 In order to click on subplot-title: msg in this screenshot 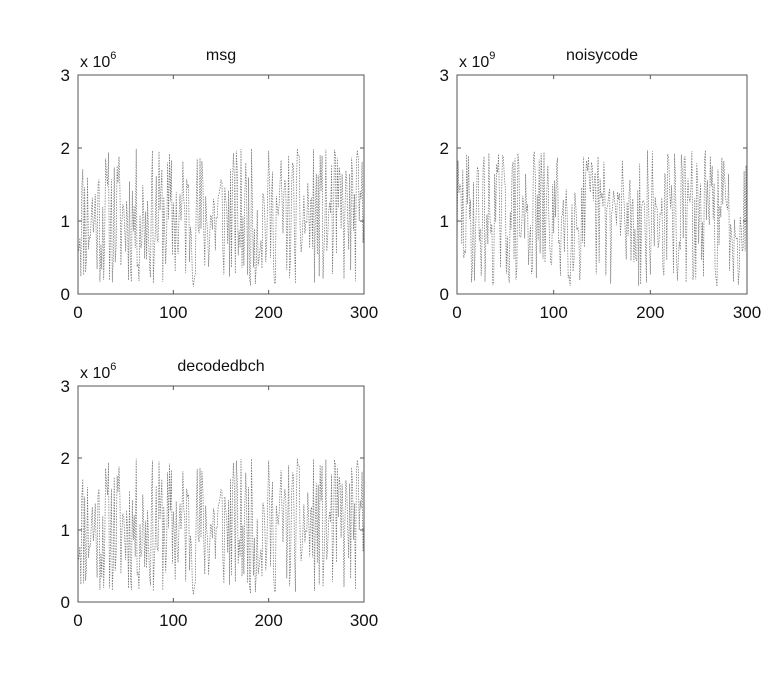, I will do `click(221, 55)`.